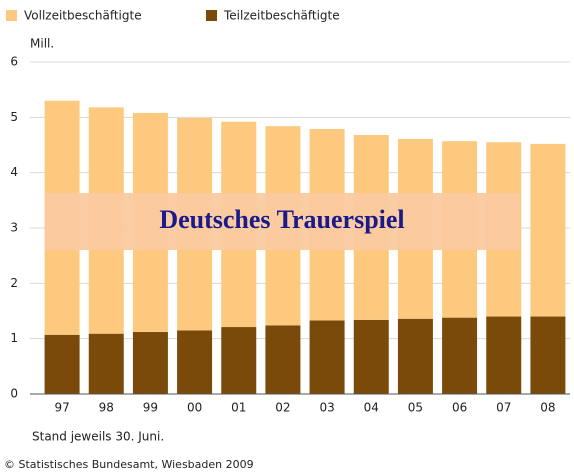 This screenshot has width=574, height=475. What do you see at coordinates (547, 408) in the screenshot?
I see `x-tick-label: 08` at bounding box center [547, 408].